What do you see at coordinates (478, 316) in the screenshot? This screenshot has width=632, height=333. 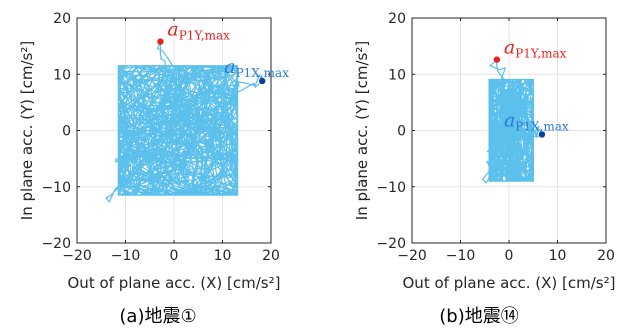 I see `panel-caption: (b)地震⑭` at bounding box center [478, 316].